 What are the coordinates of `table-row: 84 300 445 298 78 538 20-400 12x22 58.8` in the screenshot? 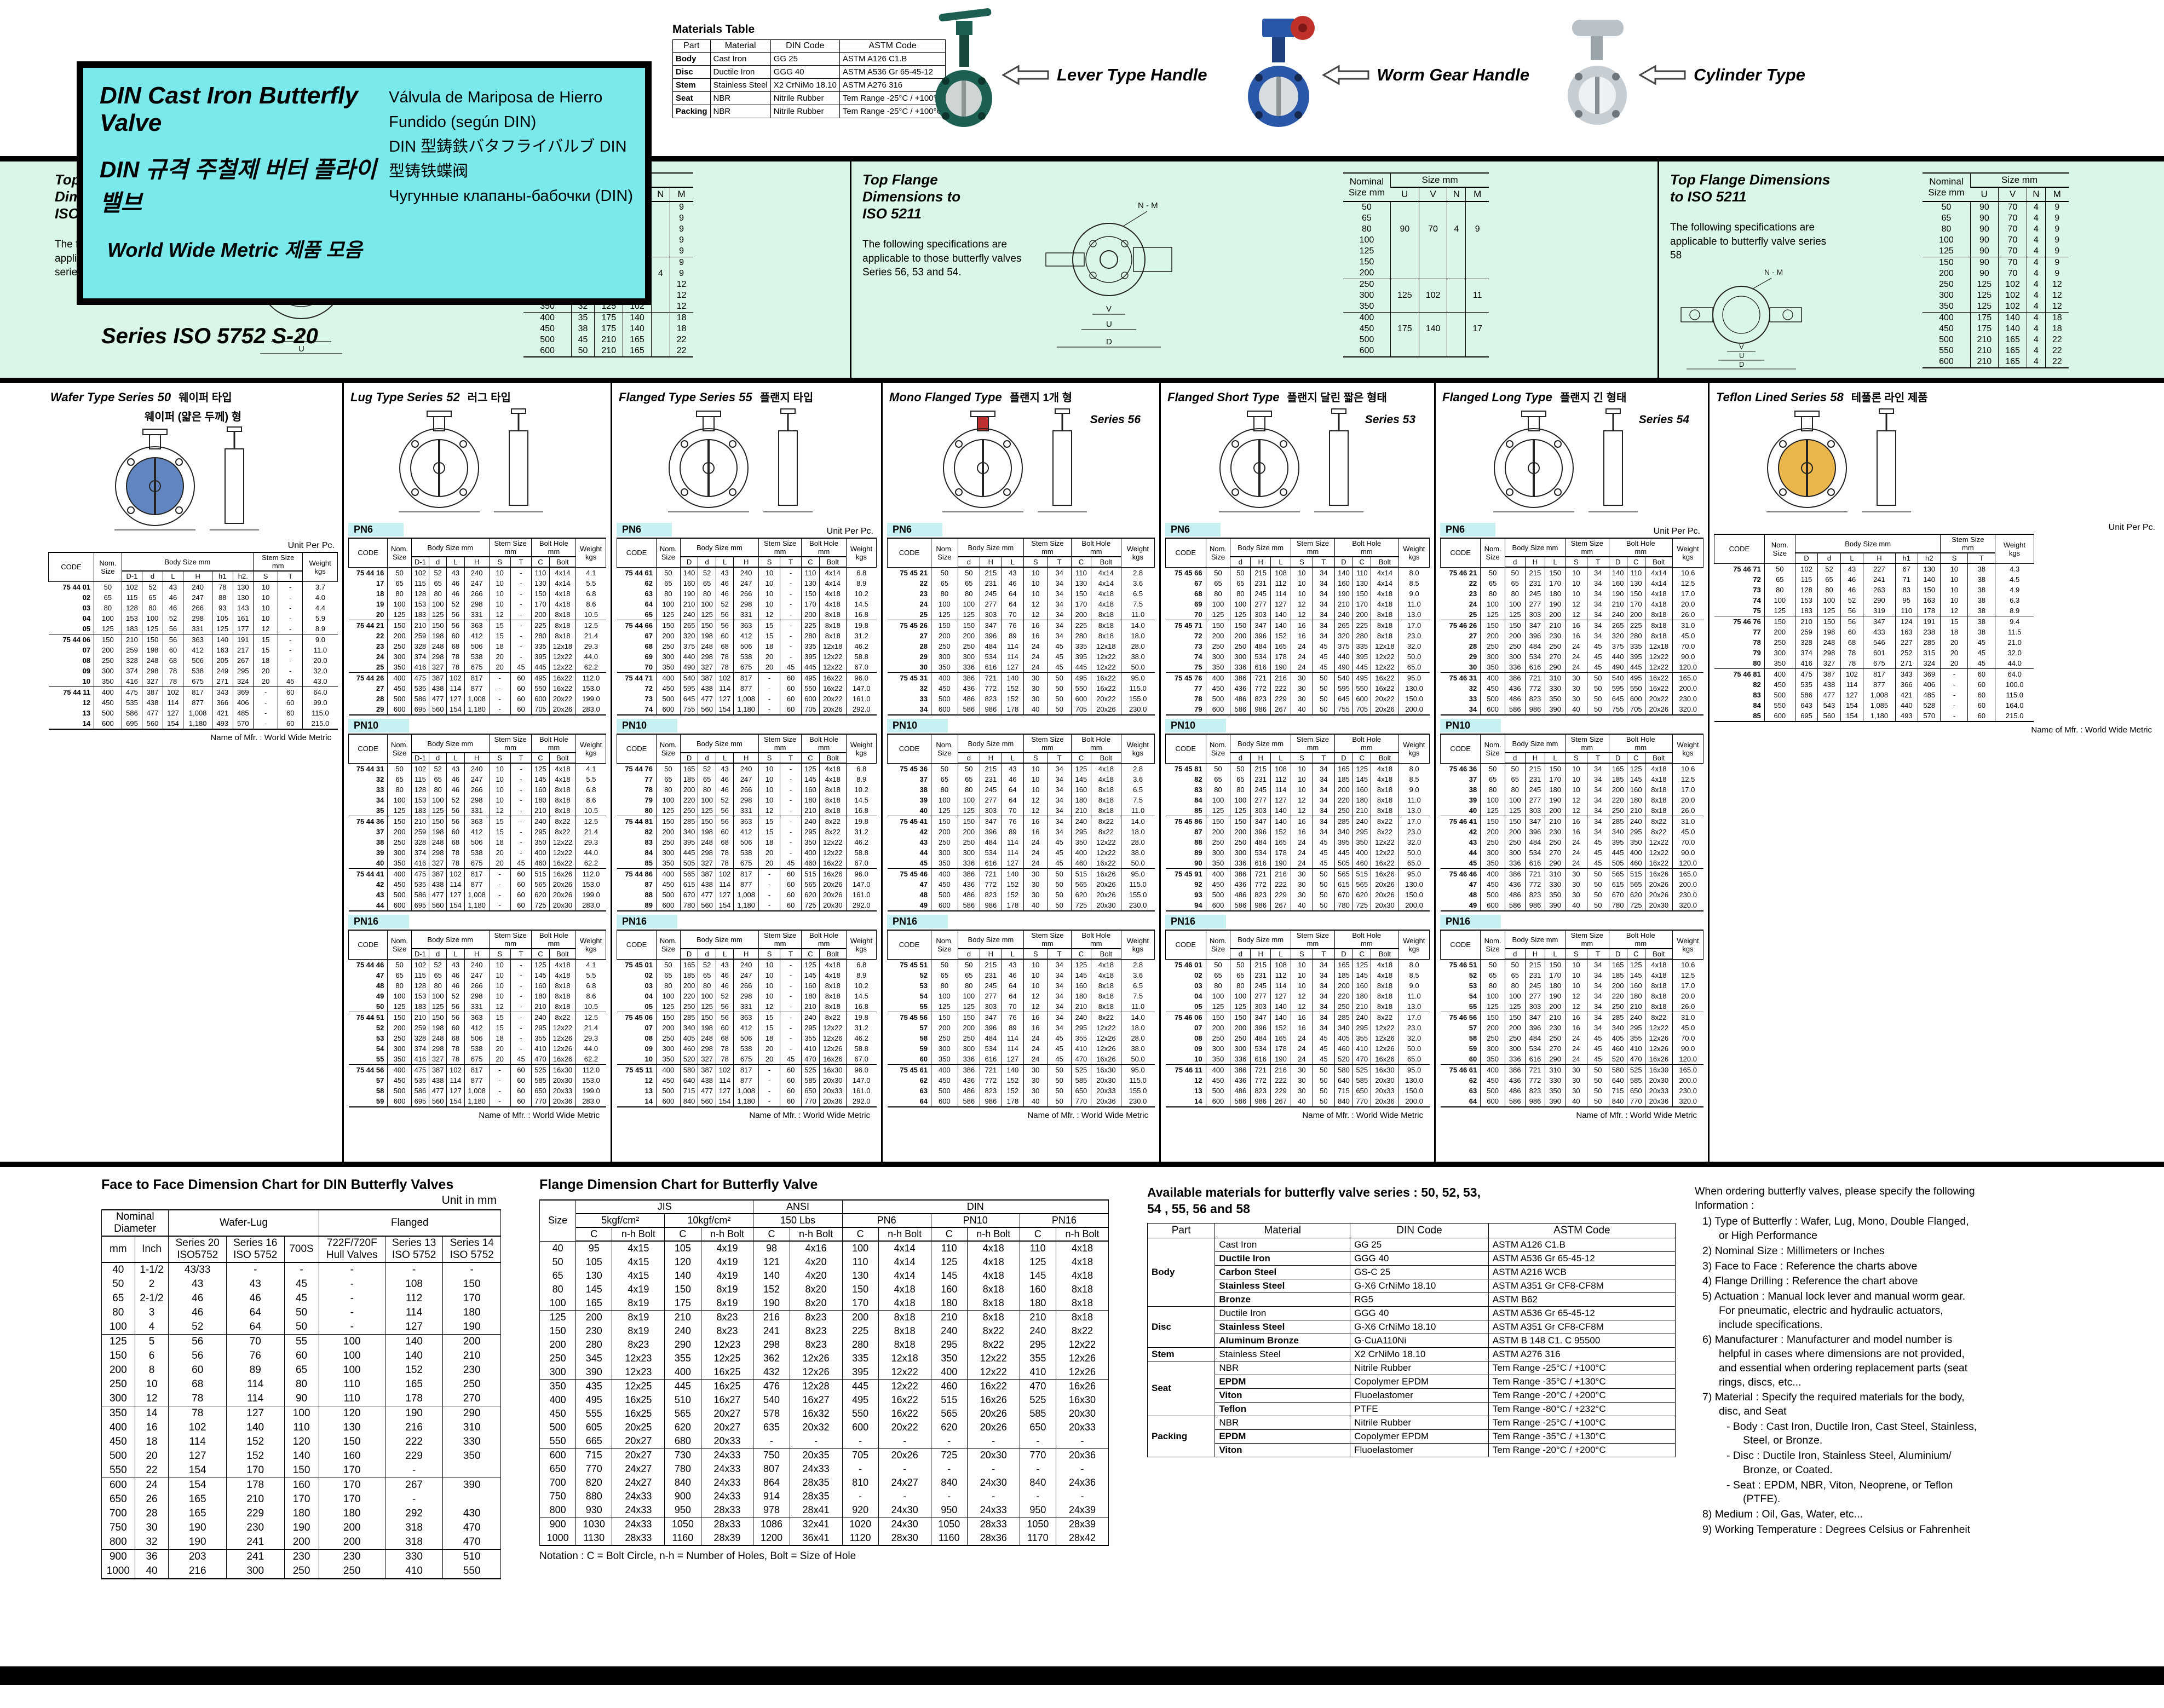 It's located at (747, 852).